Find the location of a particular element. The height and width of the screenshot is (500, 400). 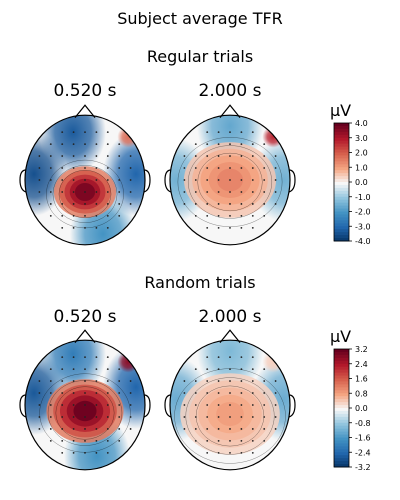

topomap-random-2000 is located at coordinates (230, 400).